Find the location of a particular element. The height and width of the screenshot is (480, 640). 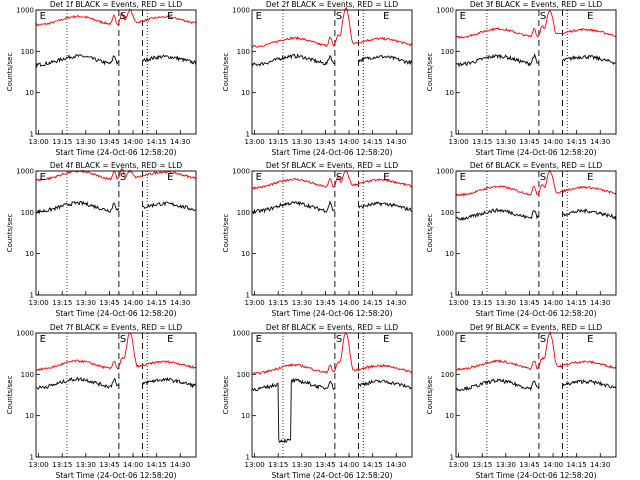

panel-title: Det 9f BLACK = Events, RED = LLD is located at coordinates (536, 327).